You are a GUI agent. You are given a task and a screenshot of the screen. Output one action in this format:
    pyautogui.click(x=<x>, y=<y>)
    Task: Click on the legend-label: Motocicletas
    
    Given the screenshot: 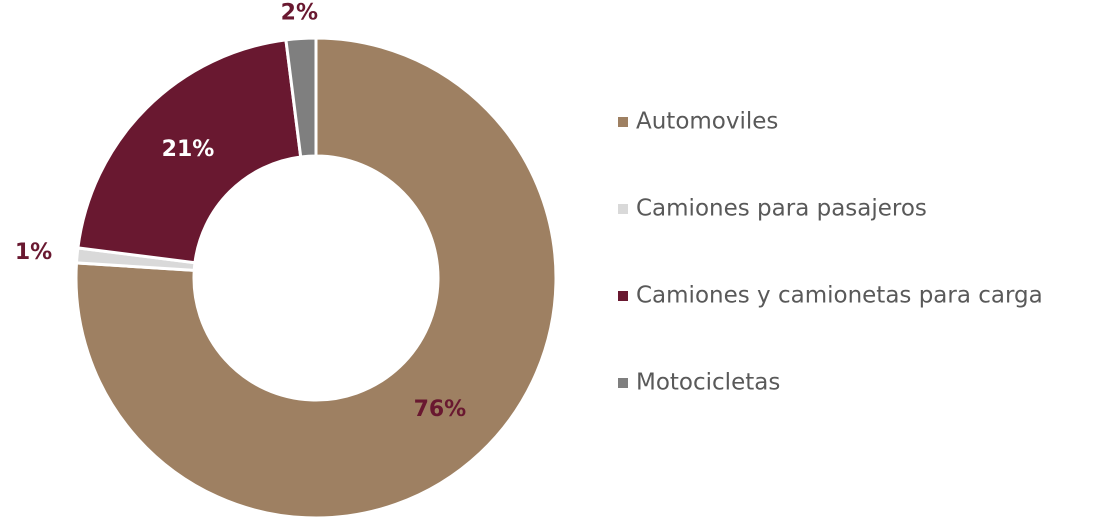 What is the action you would take?
    pyautogui.click(x=708, y=383)
    